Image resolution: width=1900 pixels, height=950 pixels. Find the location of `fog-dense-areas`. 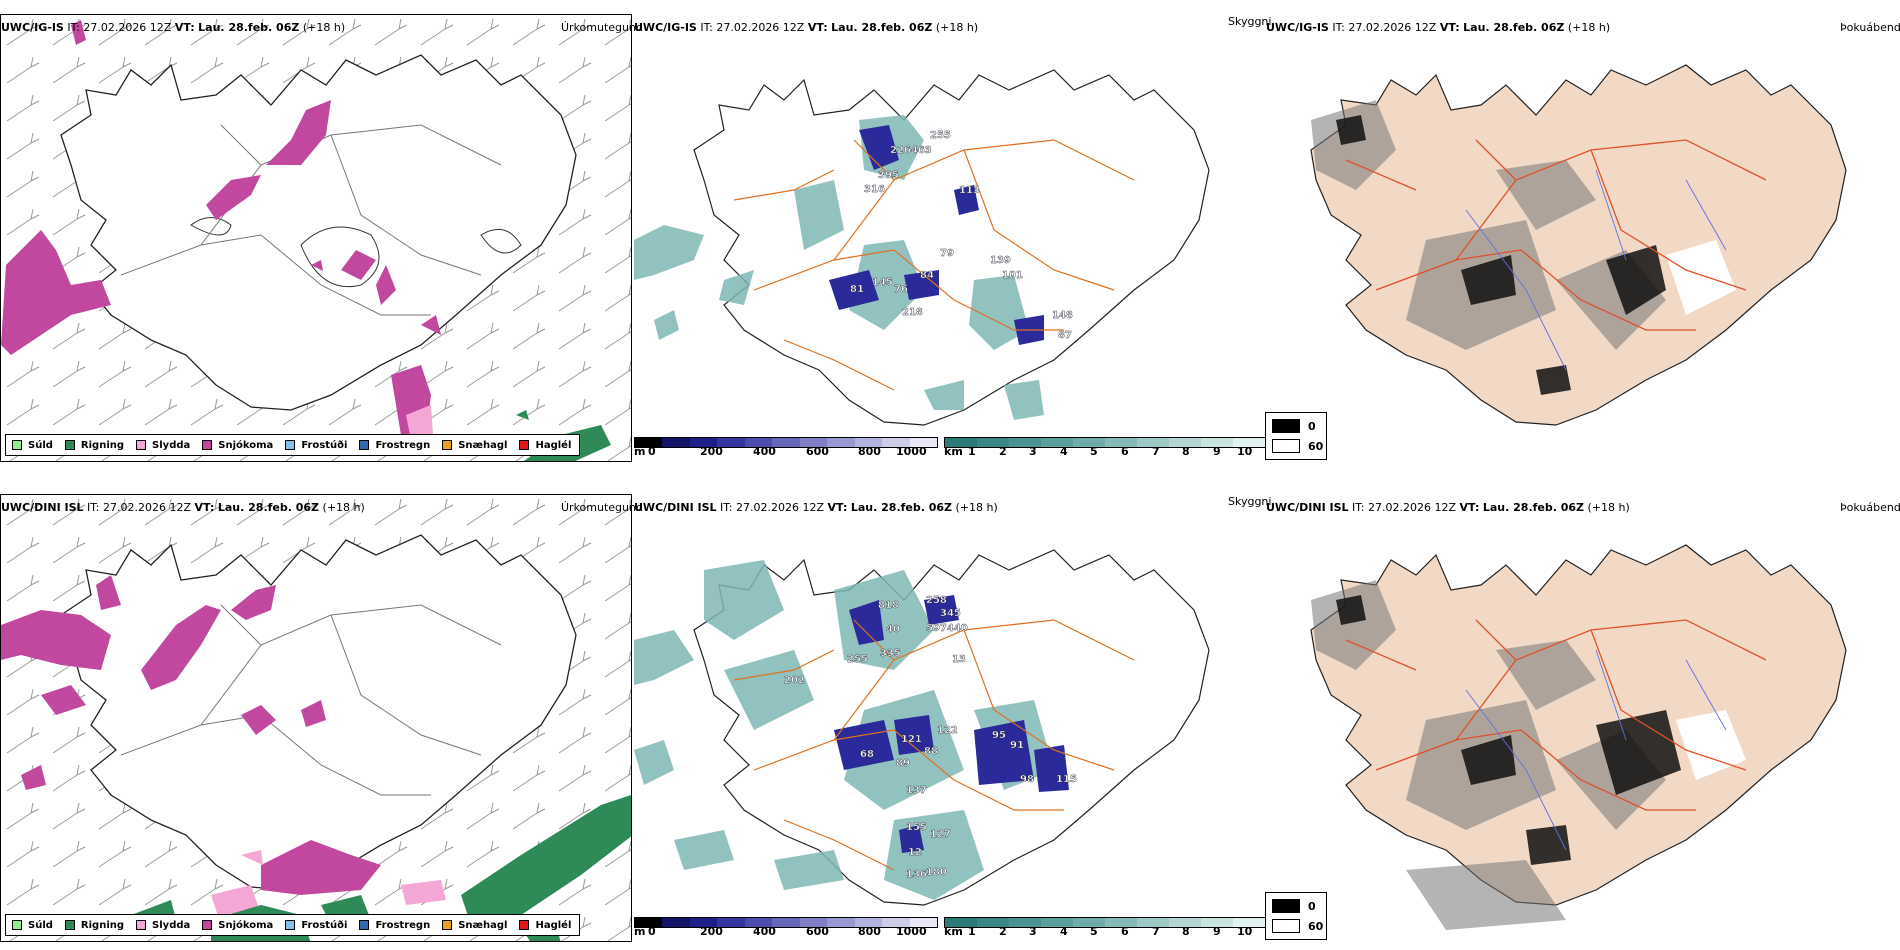

fog-dense-areas is located at coordinates (1501, 255).